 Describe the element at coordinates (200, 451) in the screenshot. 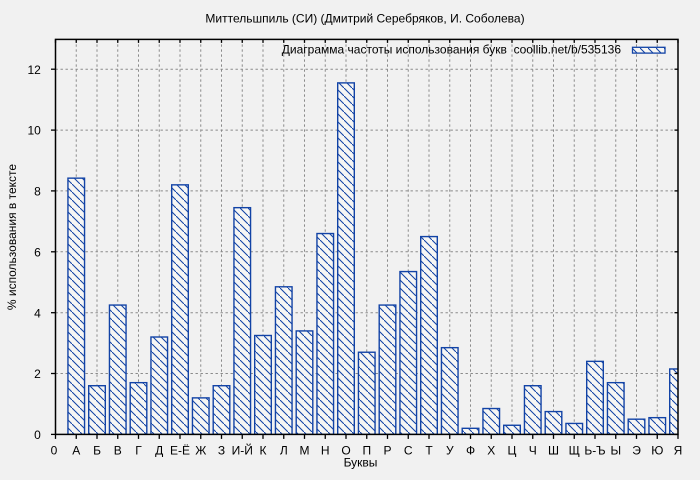

I see `svg-text: Ж` at that location.